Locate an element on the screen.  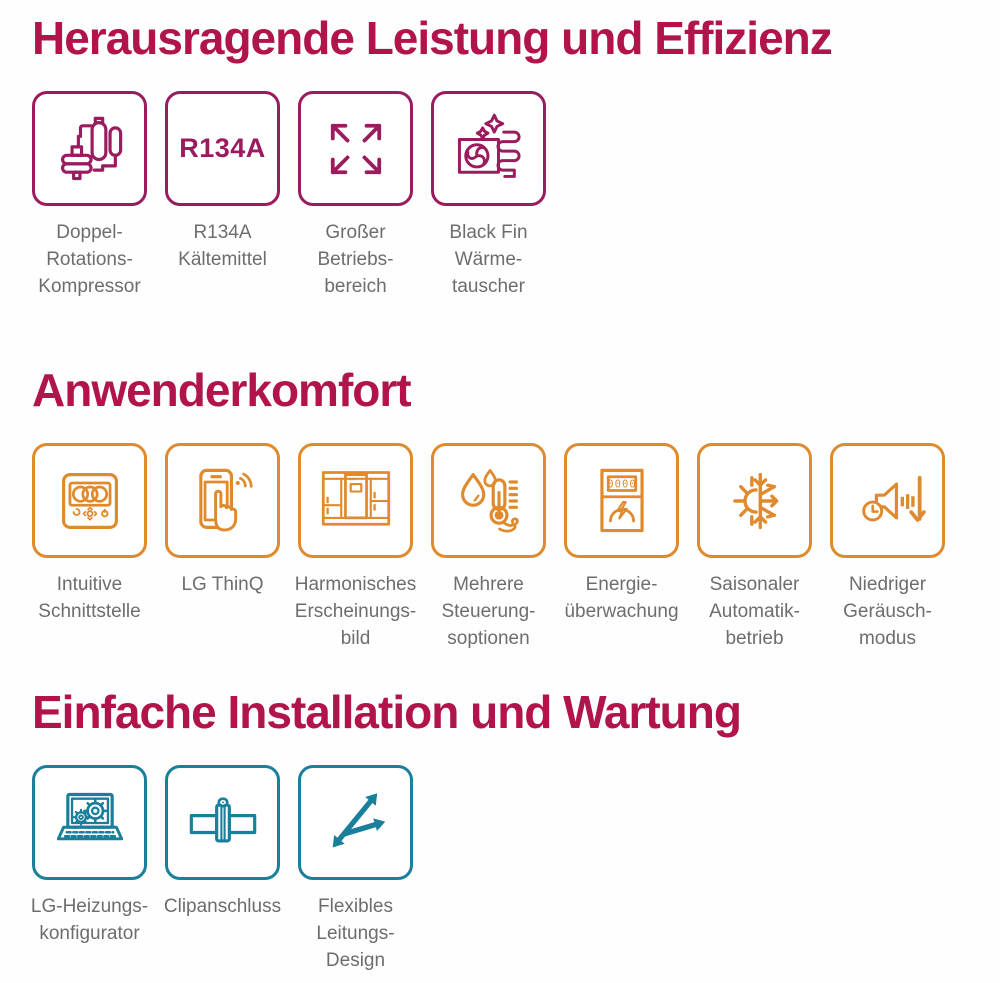
feature-low-noise: Niedriger Geräusch- modus is located at coordinates (887, 547).